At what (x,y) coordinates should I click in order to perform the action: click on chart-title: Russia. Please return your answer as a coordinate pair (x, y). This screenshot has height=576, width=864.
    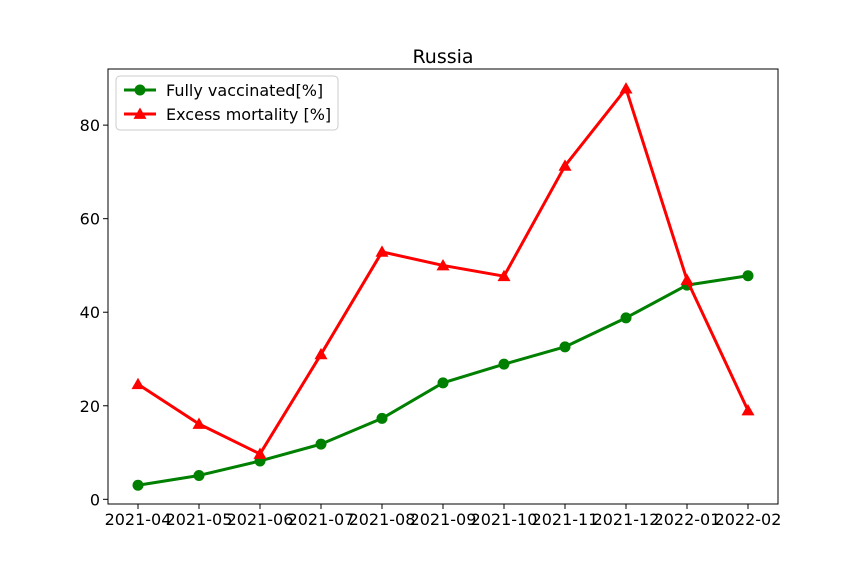
    Looking at the image, I should click on (442, 57).